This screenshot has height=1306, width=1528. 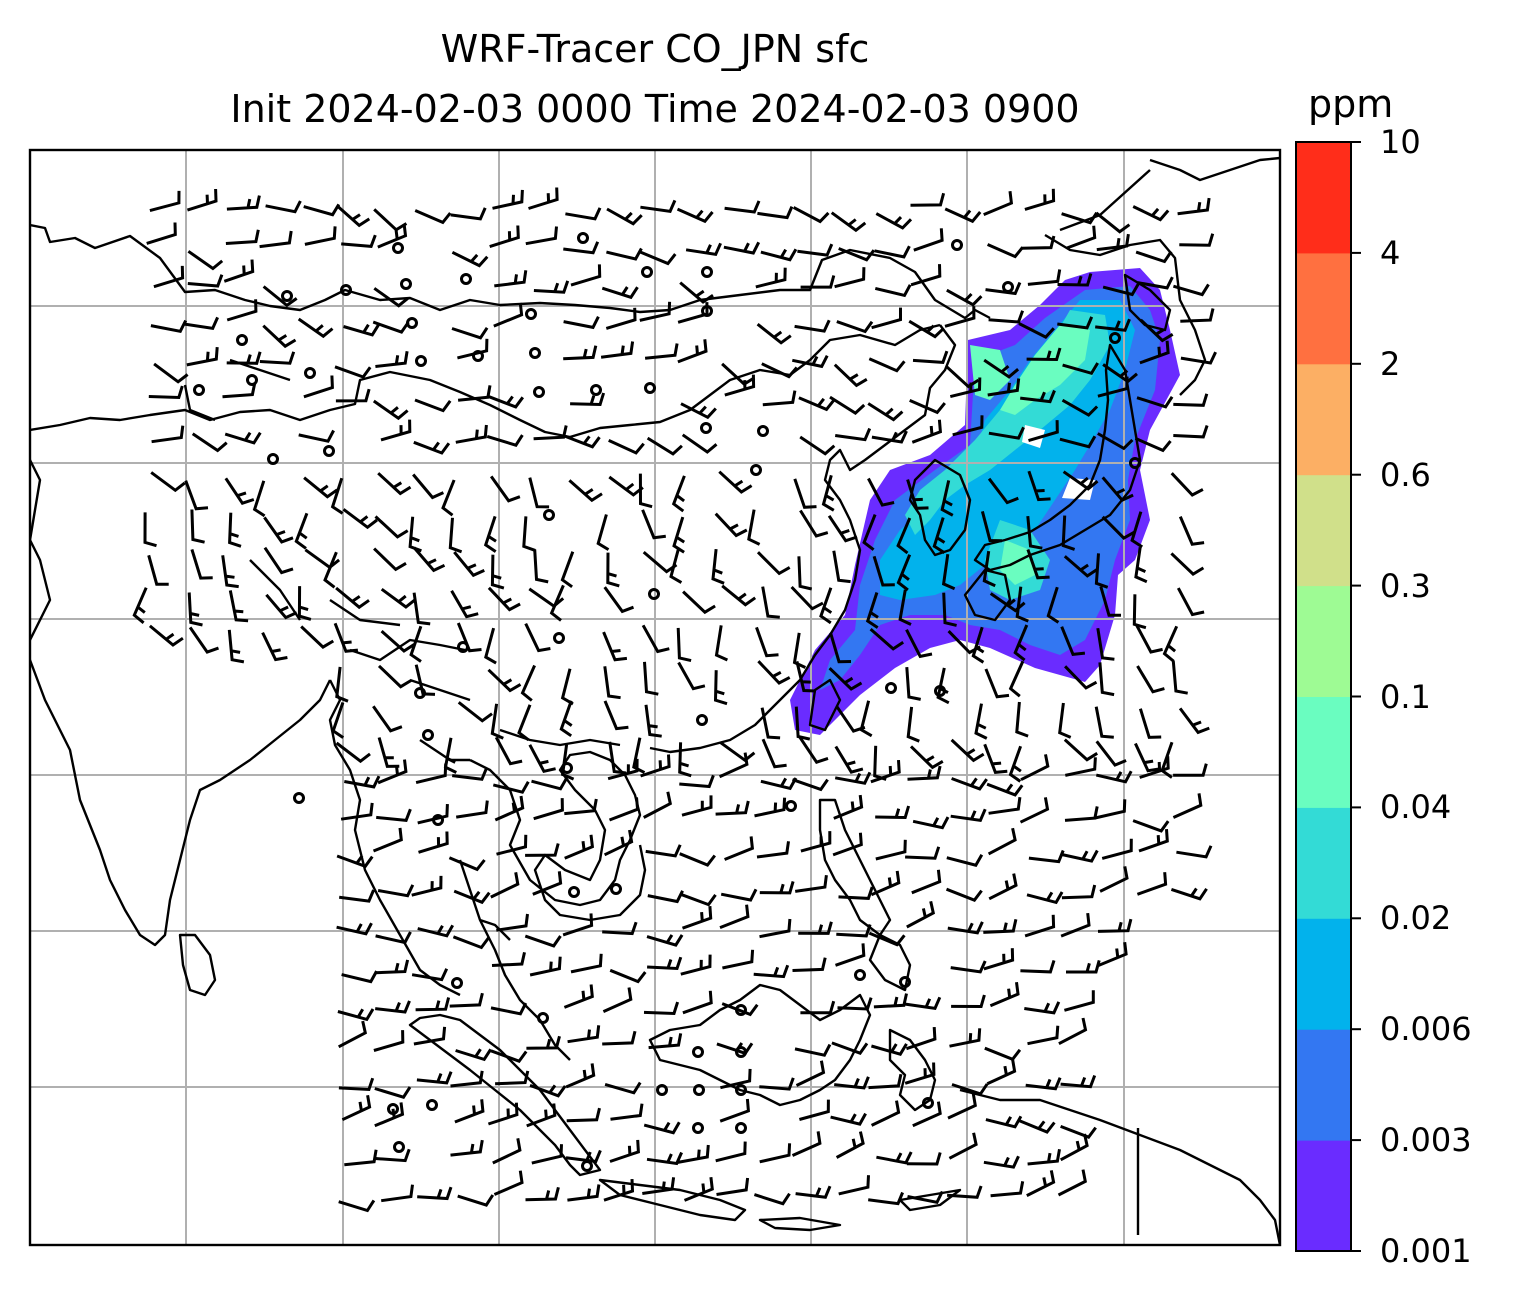 I want to click on colorbar-segment, so click(x=1323, y=198).